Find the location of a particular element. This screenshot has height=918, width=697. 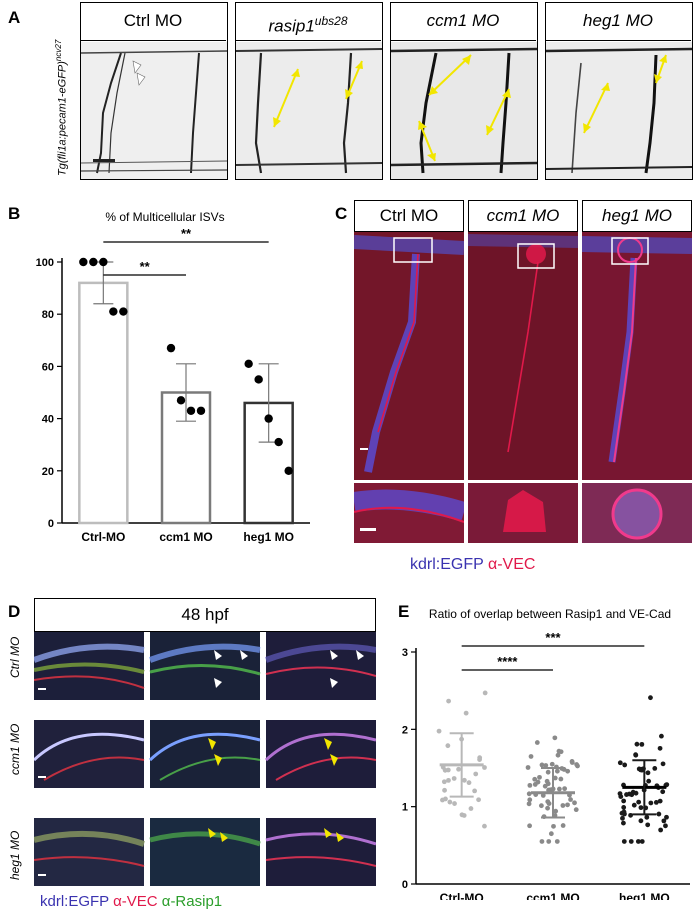

chart-b-title: % of Multicellular ISVs is located at coordinates (164, 217).